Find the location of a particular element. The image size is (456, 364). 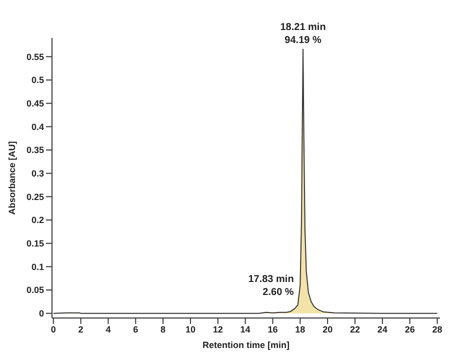

x-tick-label: 24 is located at coordinates (382, 329).